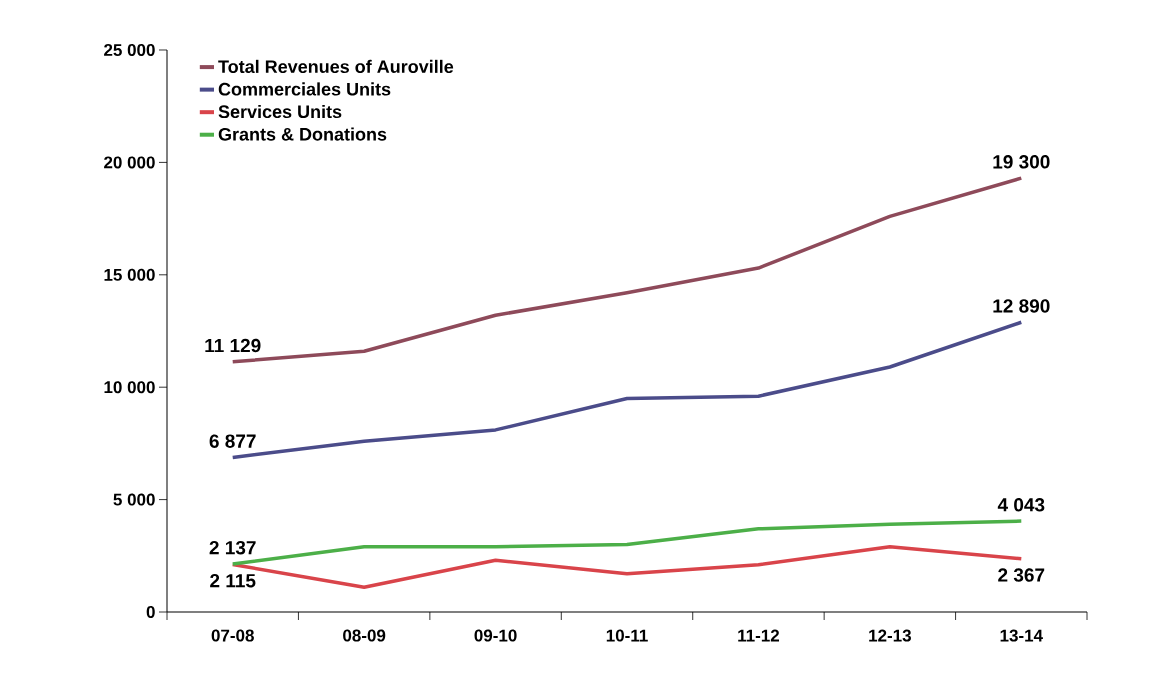 This screenshot has width=1154, height=689. What do you see at coordinates (129, 162) in the screenshot?
I see `y-tick-label: 20 000` at bounding box center [129, 162].